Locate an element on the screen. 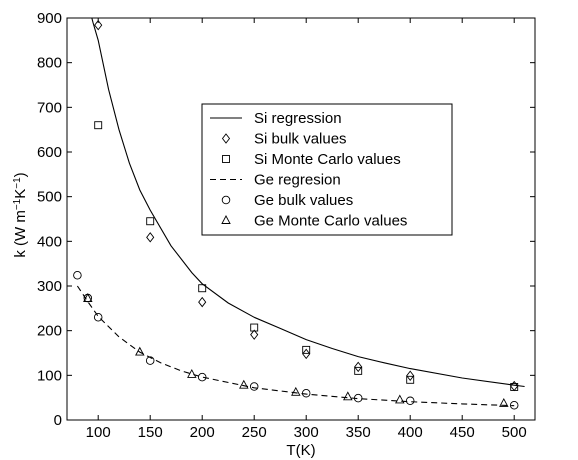 Image resolution: width=578 pixels, height=460 pixels. x-tick-label: 200 is located at coordinates (202, 432).